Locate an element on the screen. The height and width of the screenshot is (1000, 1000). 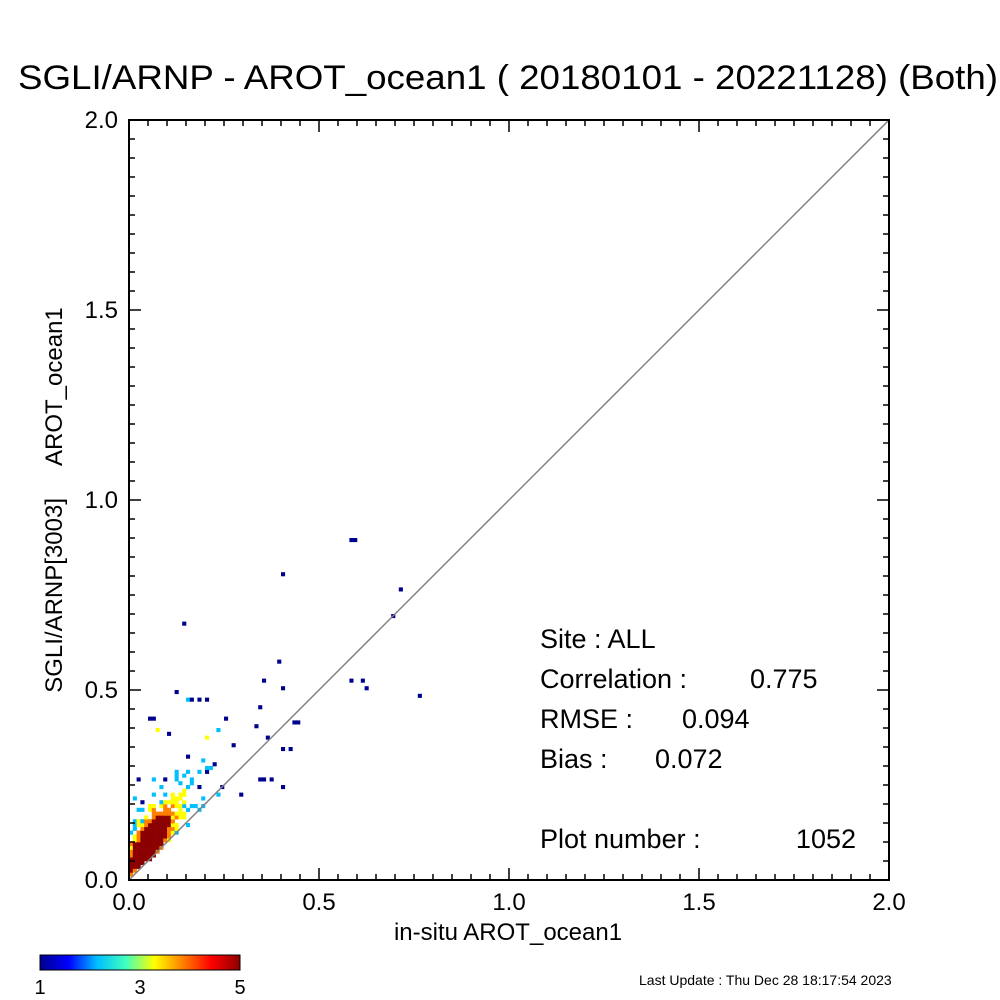
last-update-text: Last Update : Thu Dec 28 18:17:54 2023 is located at coordinates (765, 980).